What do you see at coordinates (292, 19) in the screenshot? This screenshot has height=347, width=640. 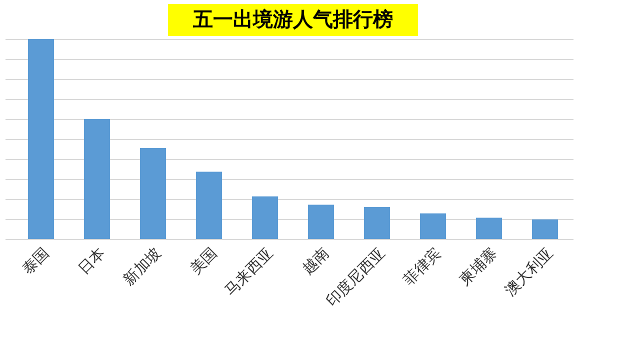 I see `chart-title: 五一出境游人气排行榜` at bounding box center [292, 19].